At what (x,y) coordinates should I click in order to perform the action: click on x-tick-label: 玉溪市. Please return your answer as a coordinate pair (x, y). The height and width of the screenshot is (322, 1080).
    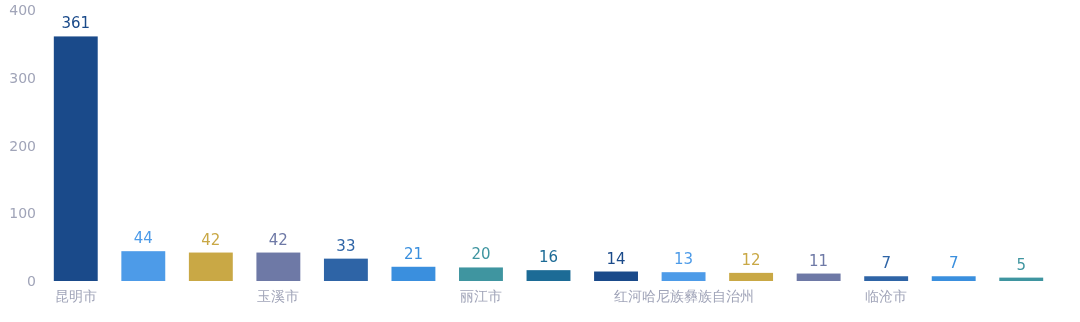
    Looking at the image, I should click on (278, 296).